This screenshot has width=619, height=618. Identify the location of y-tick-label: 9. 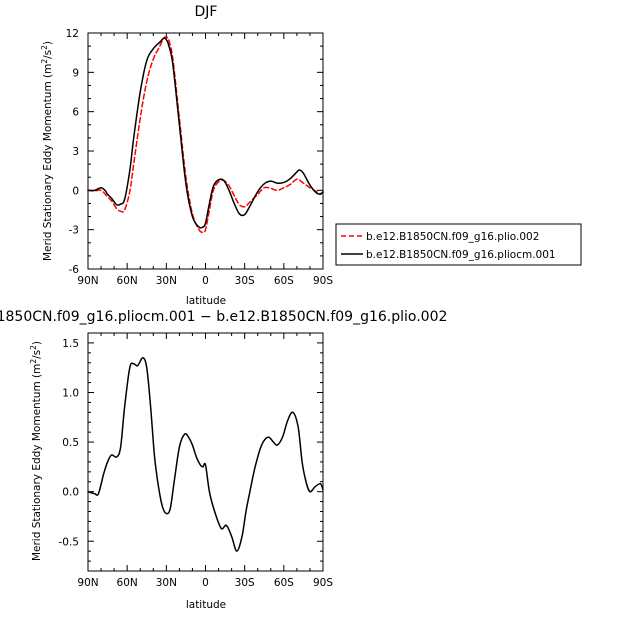
(75, 73).